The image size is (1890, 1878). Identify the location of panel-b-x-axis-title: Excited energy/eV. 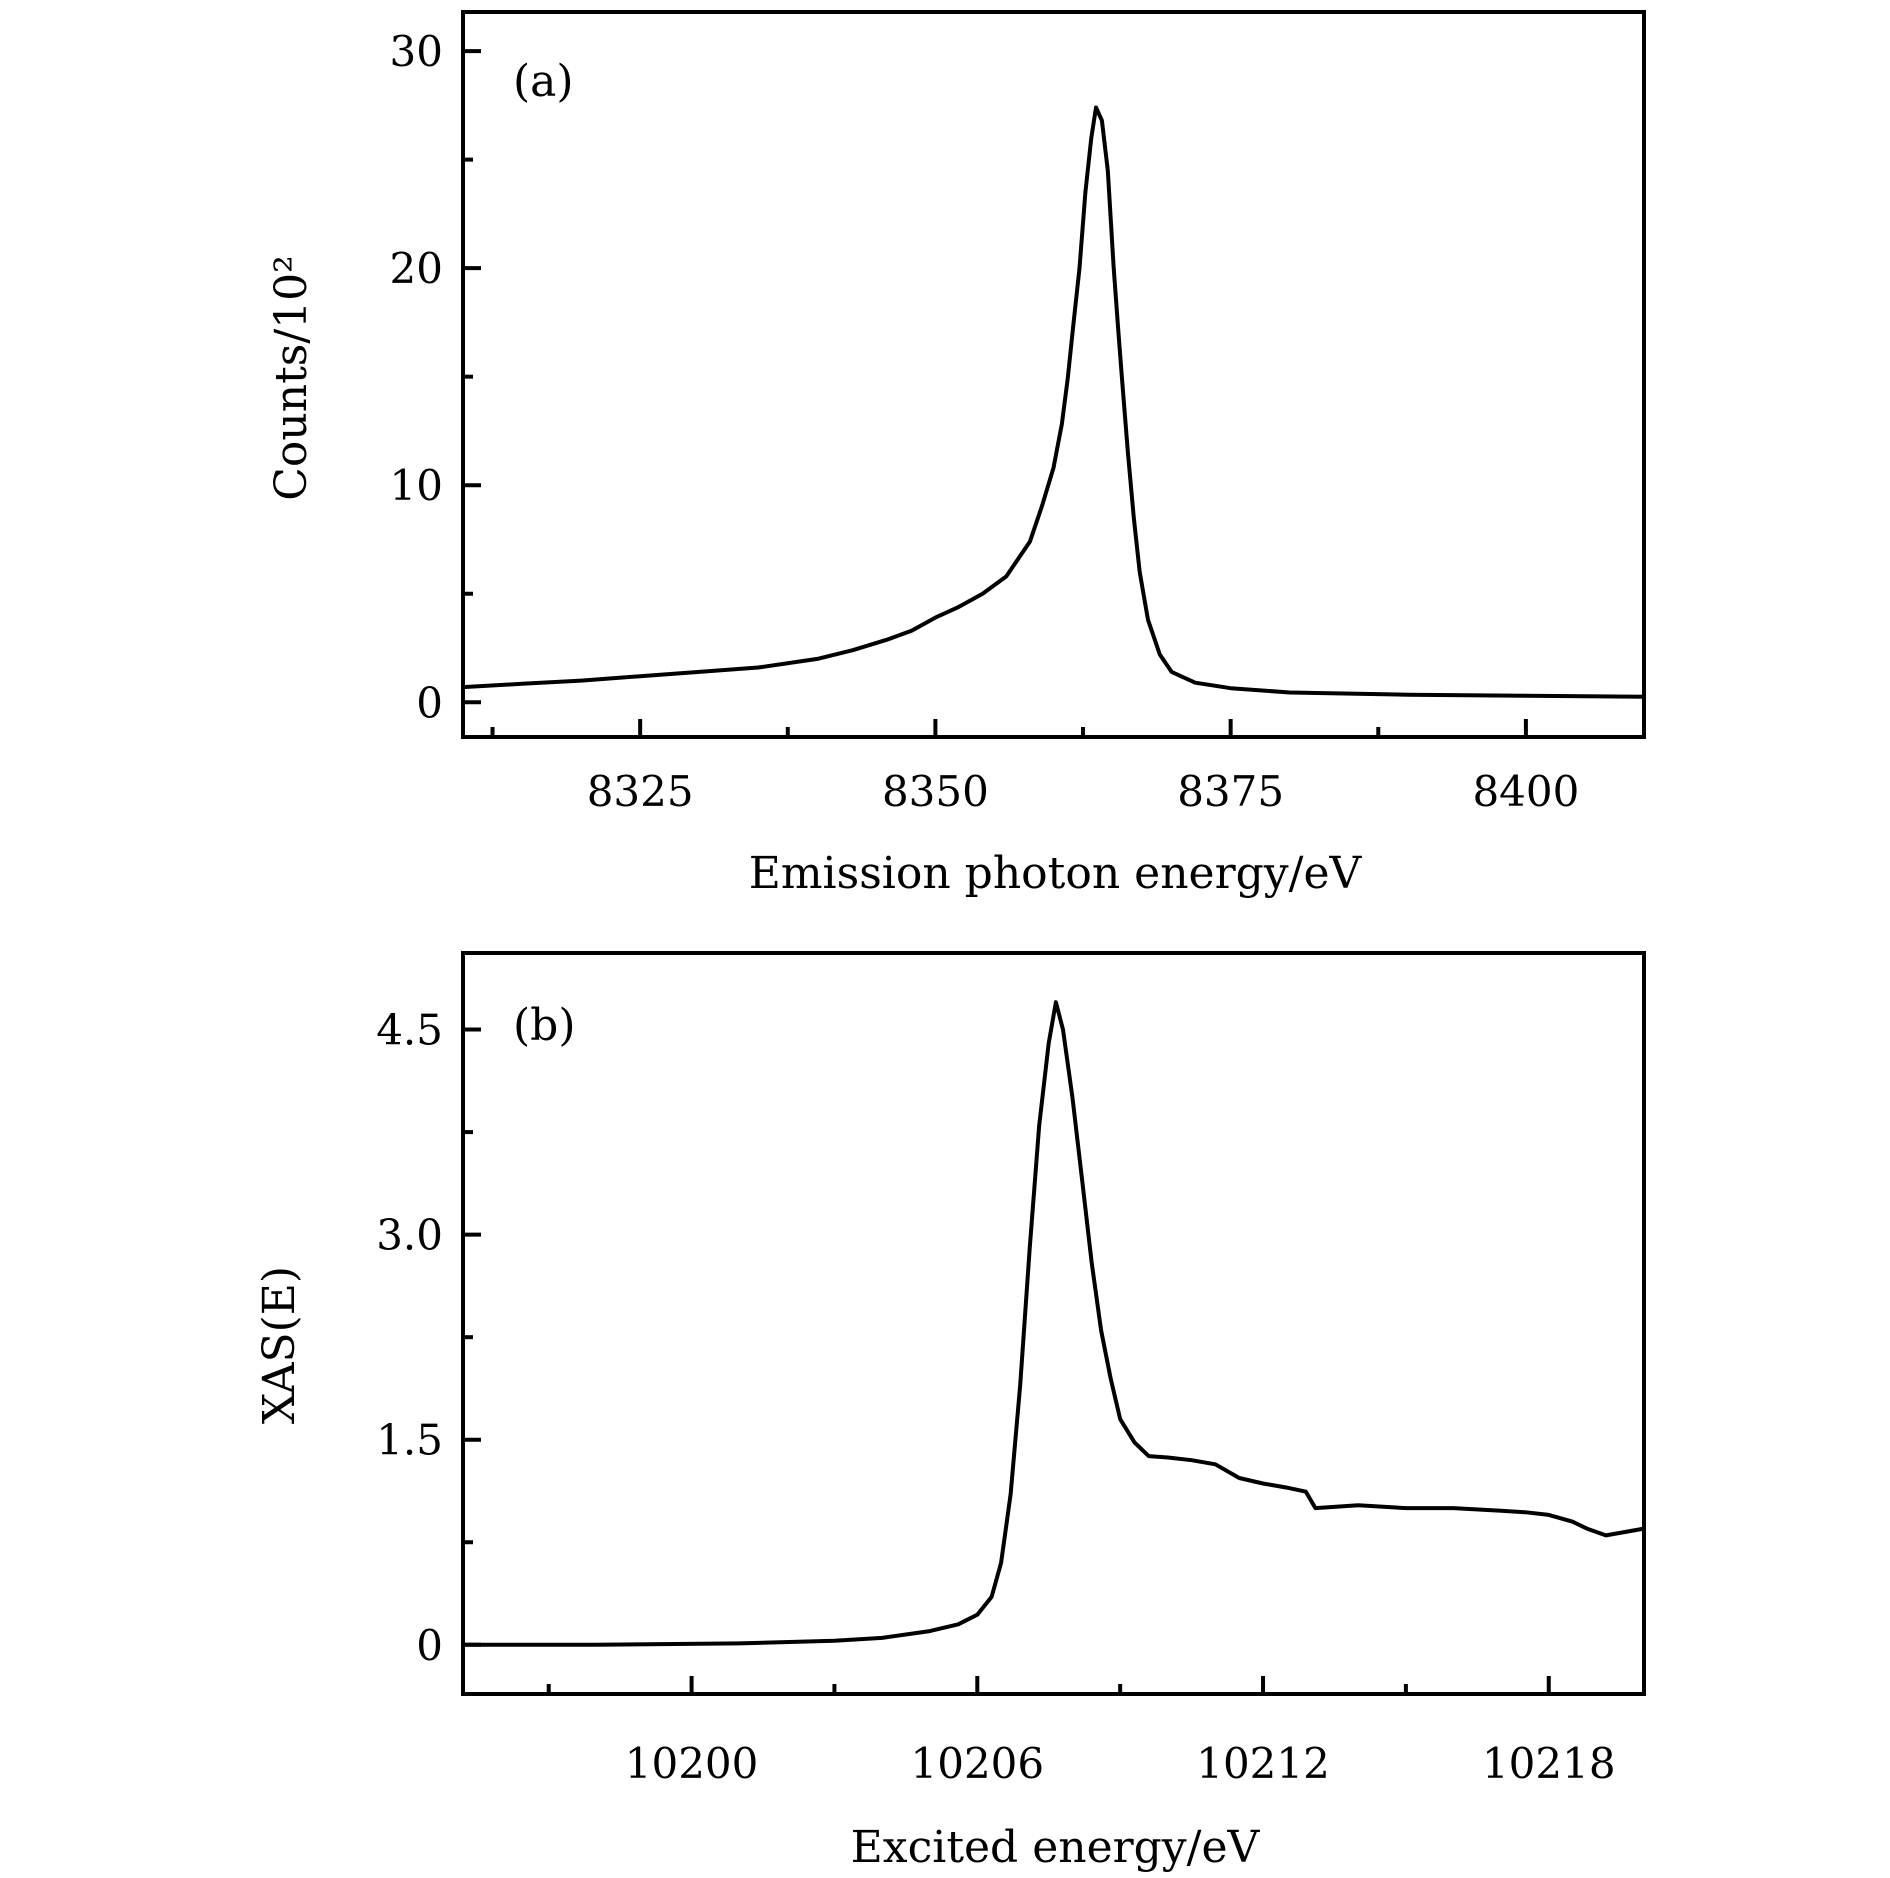
(1056, 1847).